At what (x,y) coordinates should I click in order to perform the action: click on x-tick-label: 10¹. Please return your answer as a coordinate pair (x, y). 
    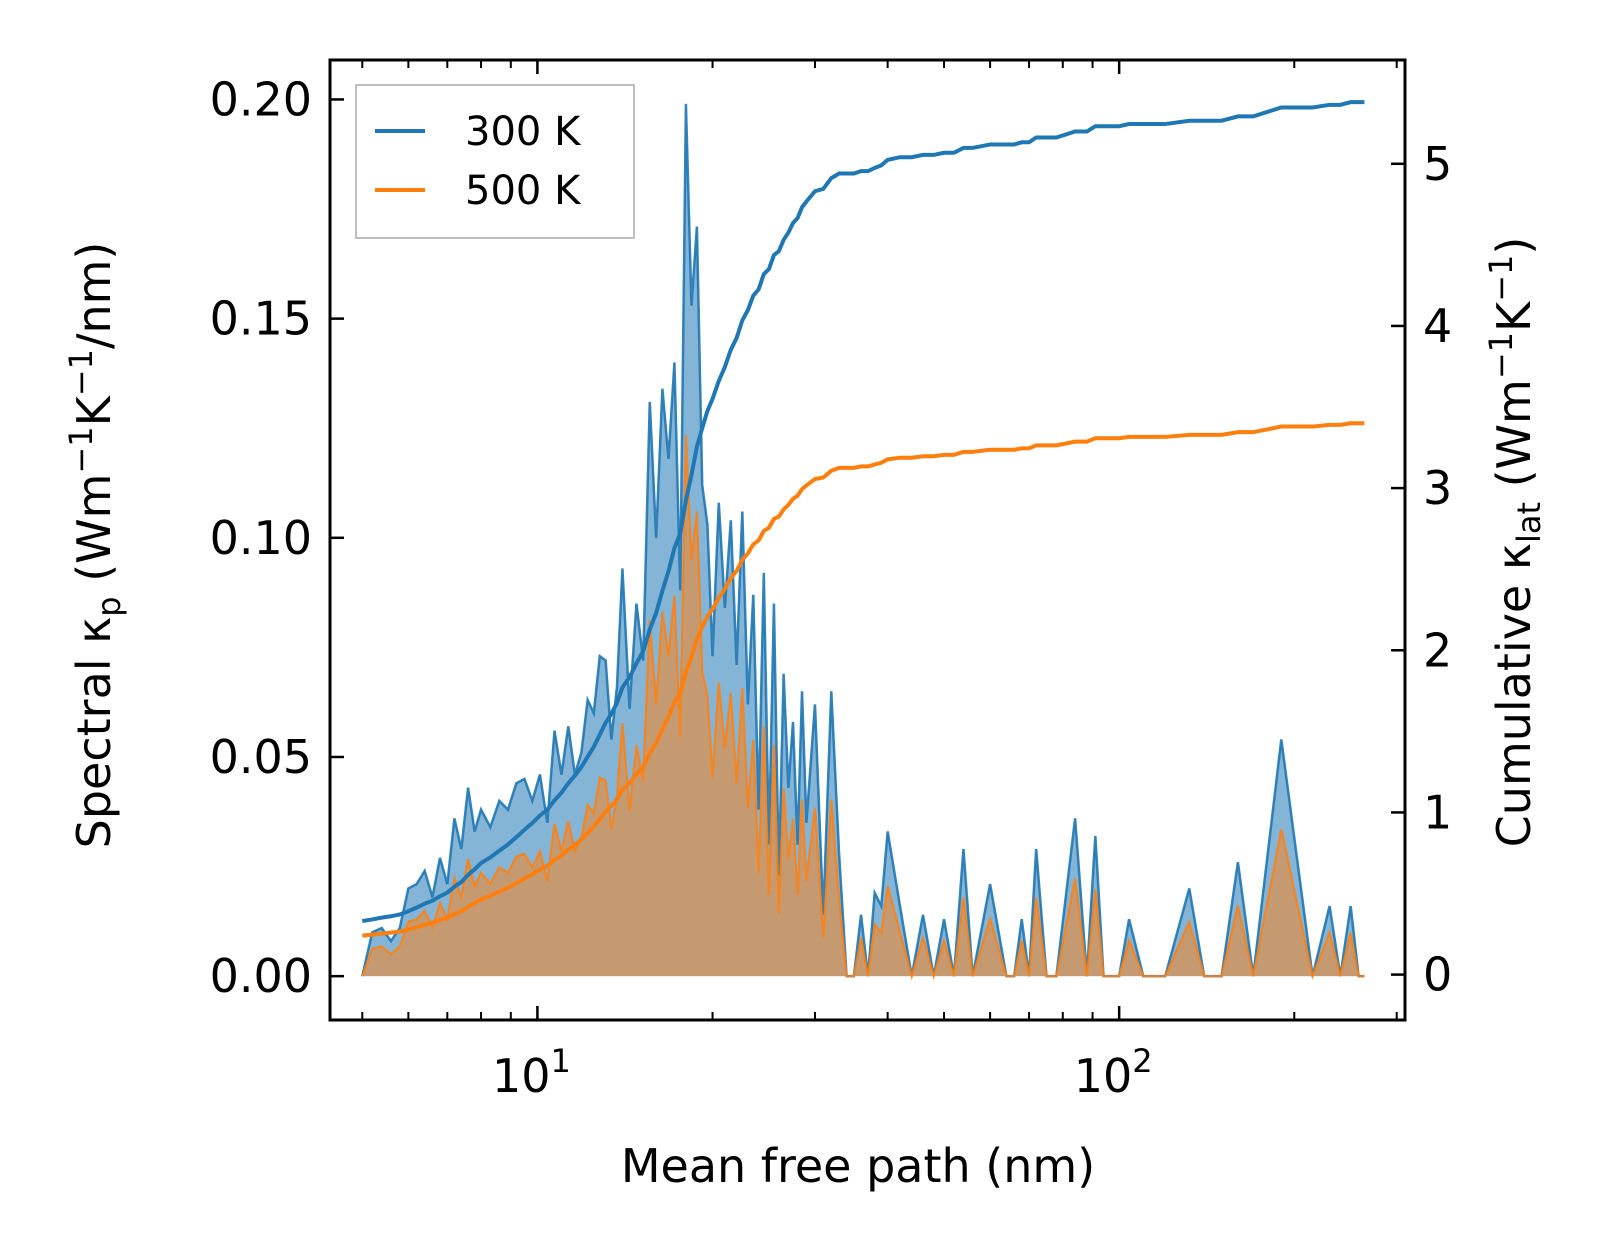
    Looking at the image, I should click on (531, 1072).